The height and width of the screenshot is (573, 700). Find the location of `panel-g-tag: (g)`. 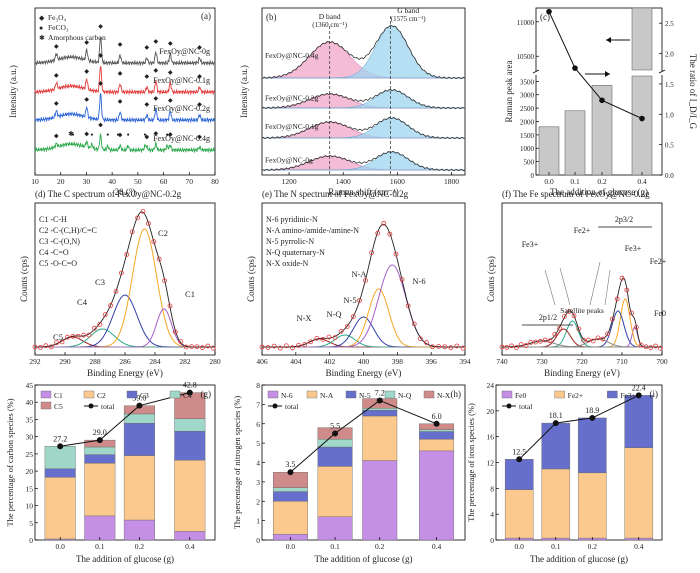

panel-g-tag: (g) is located at coordinates (206, 394).